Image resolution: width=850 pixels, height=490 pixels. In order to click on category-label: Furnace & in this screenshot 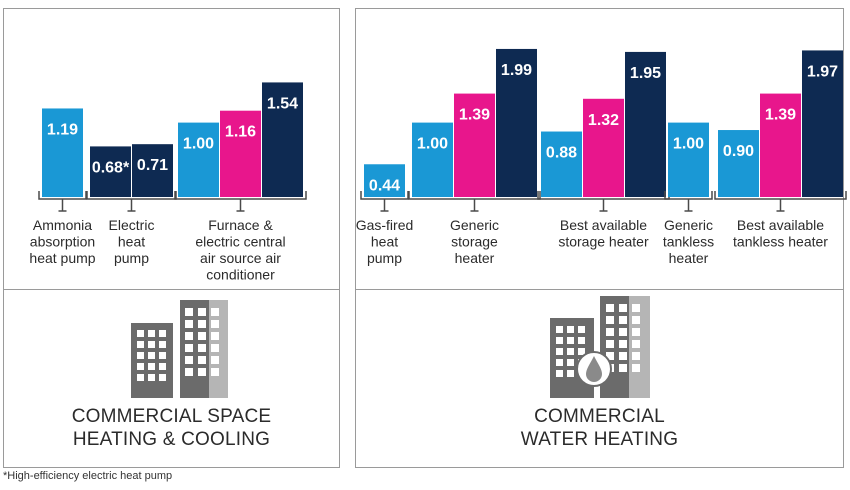, I will do `click(240, 225)`.